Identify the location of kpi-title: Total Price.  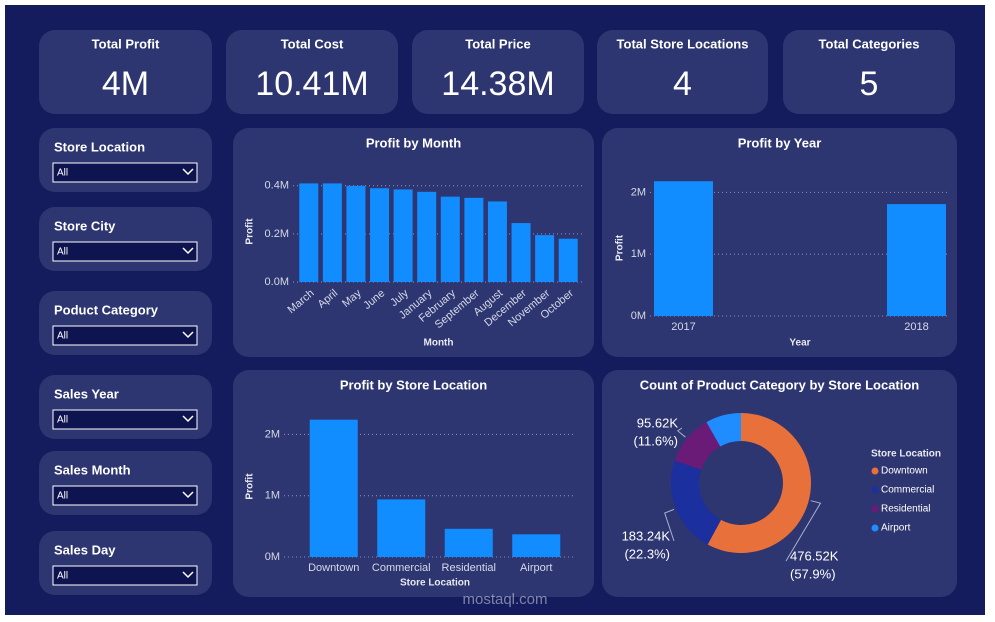
(498, 43).